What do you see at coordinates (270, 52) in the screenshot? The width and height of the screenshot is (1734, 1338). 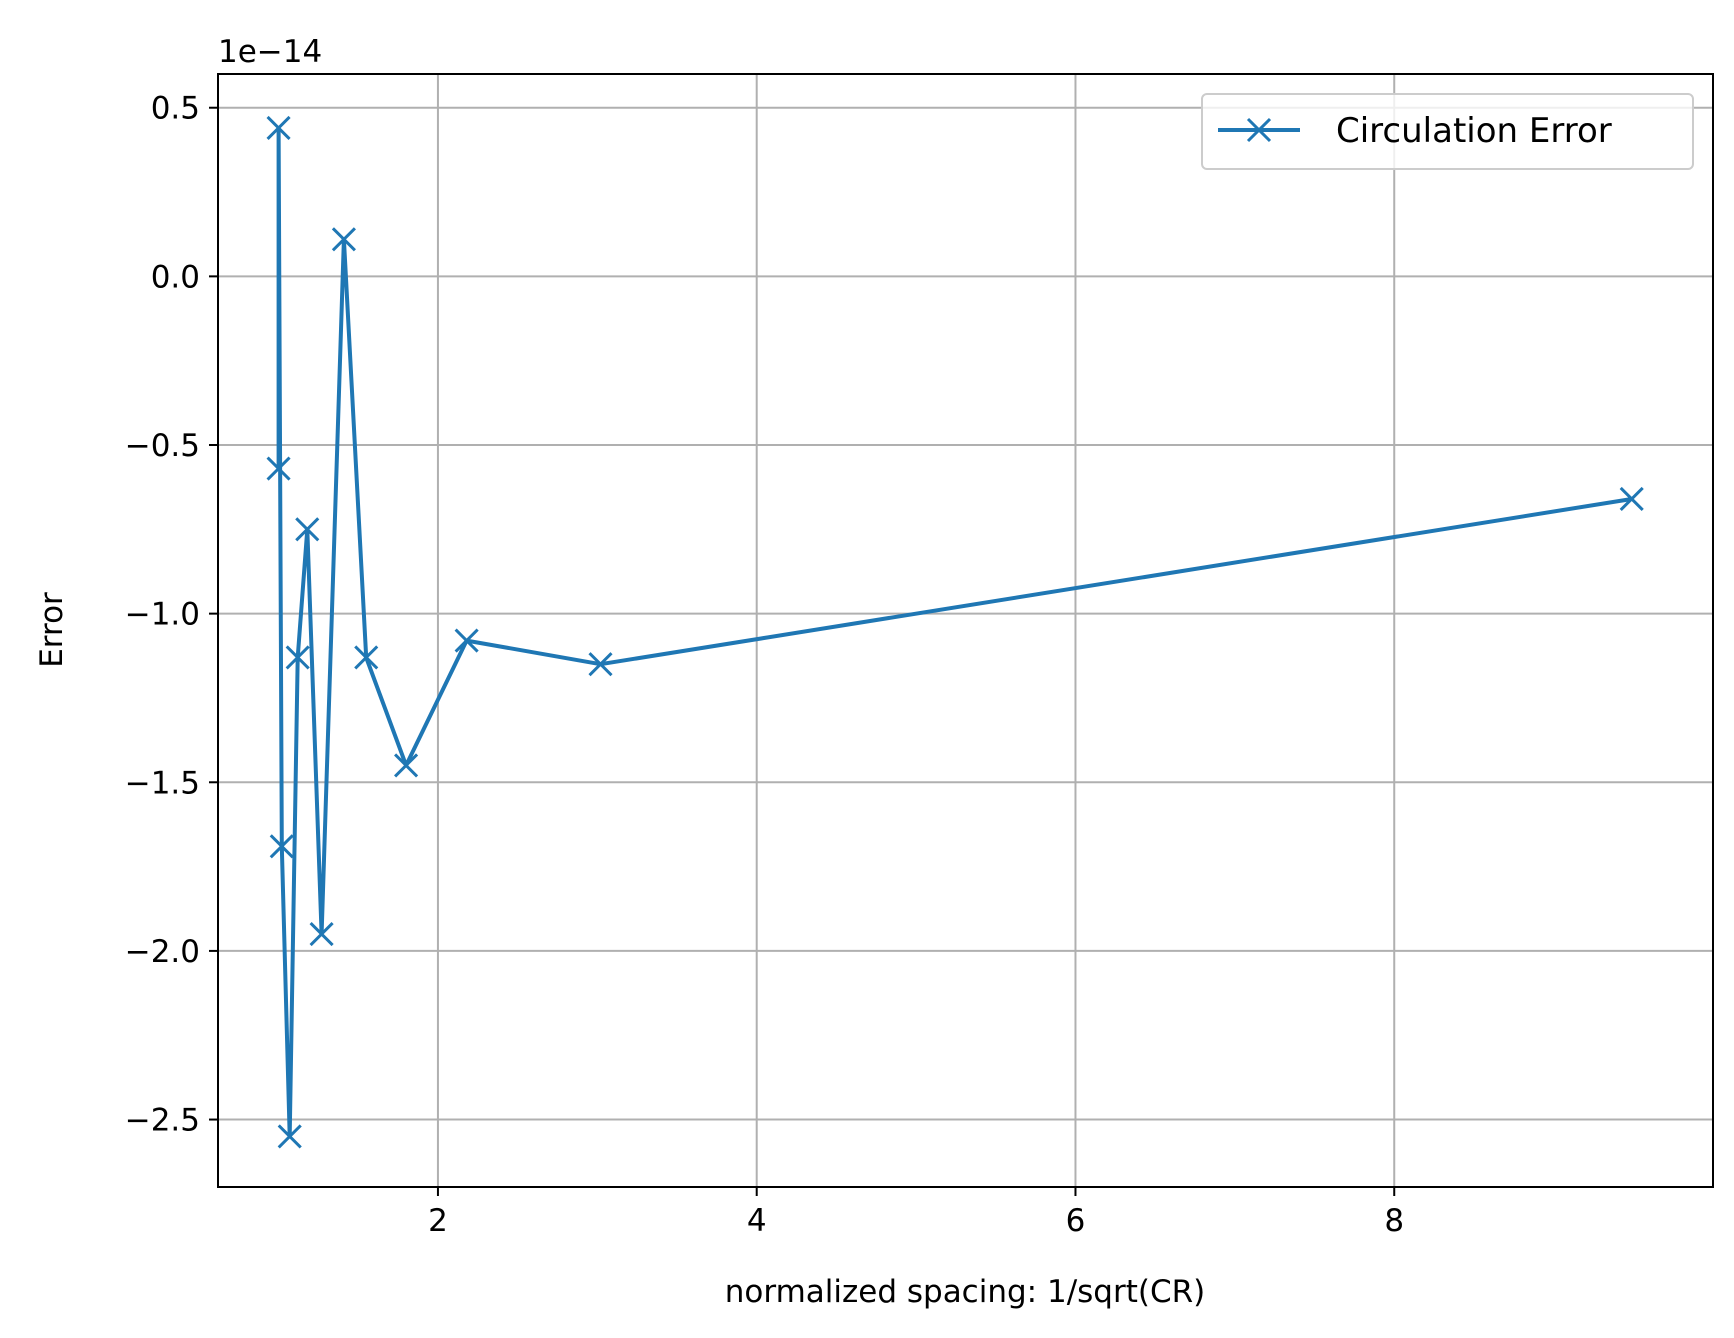 I see `offset-text: 1e−14` at bounding box center [270, 52].